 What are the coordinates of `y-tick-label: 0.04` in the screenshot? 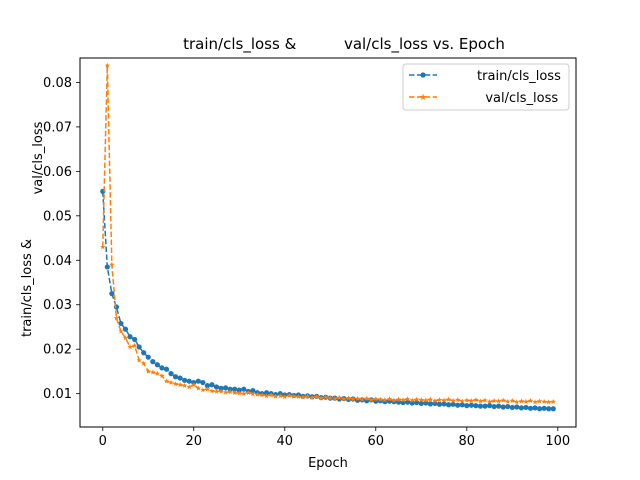 It's located at (57, 261).